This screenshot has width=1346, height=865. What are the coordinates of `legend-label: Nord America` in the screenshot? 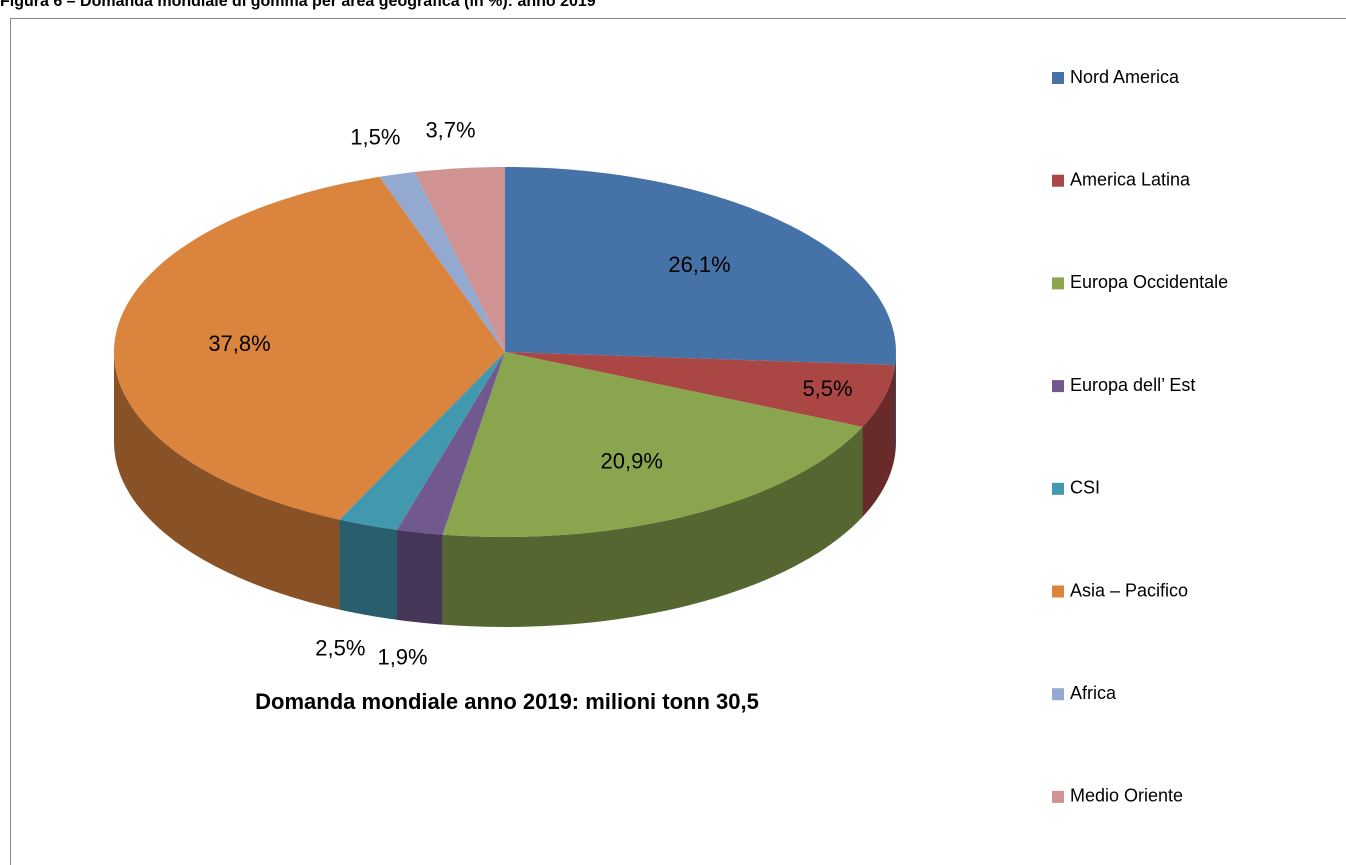 It's located at (1125, 77).